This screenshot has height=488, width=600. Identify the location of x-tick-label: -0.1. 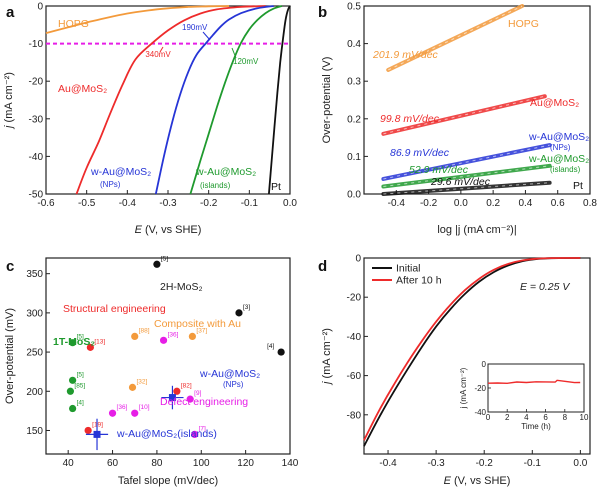
(250, 203).